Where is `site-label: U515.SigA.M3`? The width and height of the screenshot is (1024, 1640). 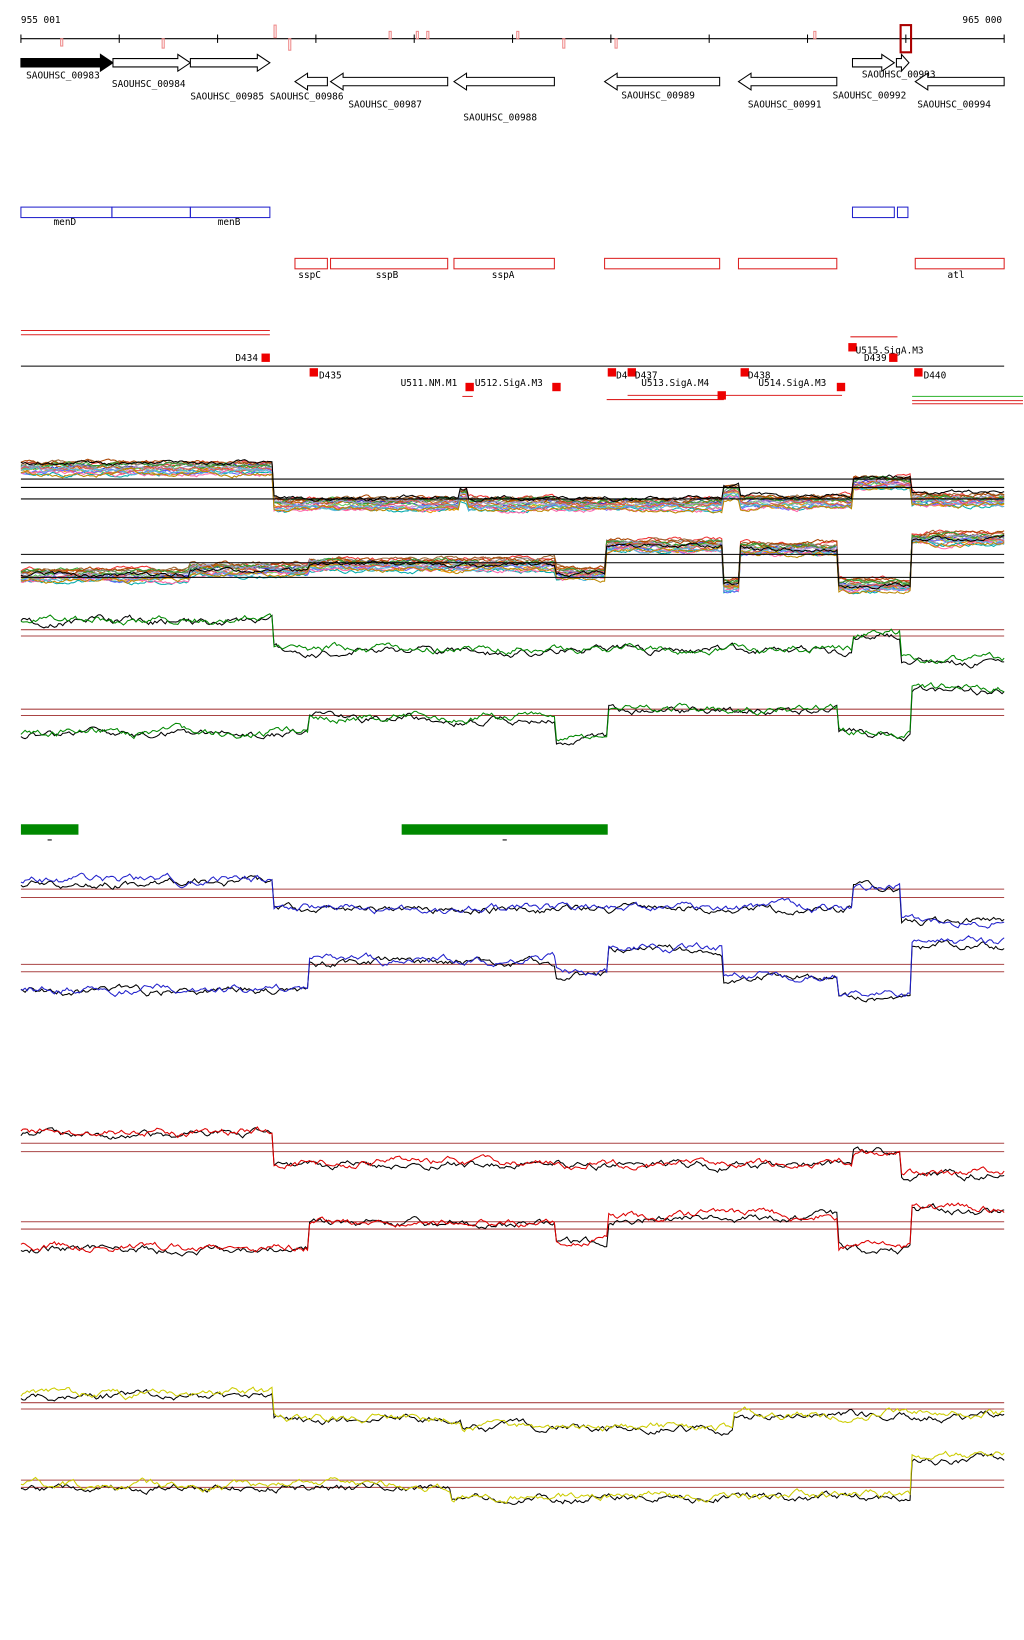
site-label: U515.SigA.M3 is located at coordinates (890, 351).